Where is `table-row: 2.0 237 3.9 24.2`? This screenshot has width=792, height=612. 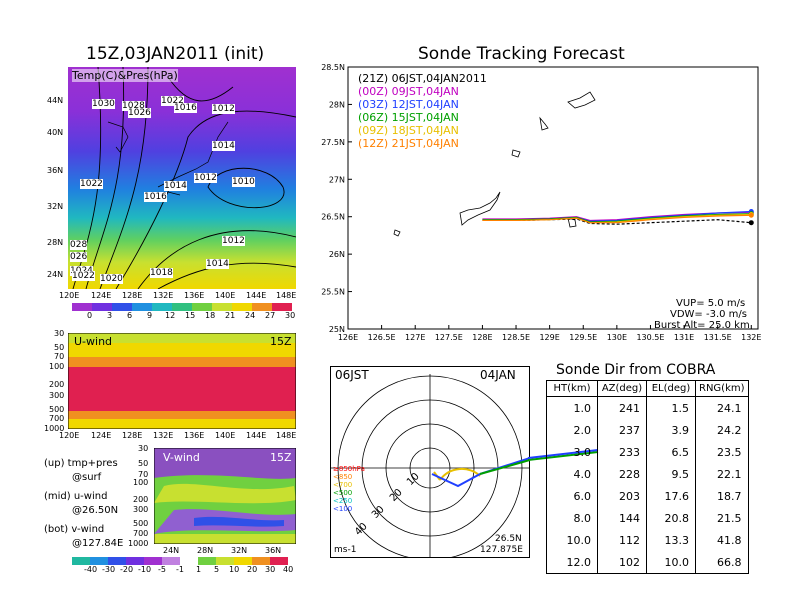 table-row: 2.0 237 3.9 24.2 is located at coordinates (647, 430).